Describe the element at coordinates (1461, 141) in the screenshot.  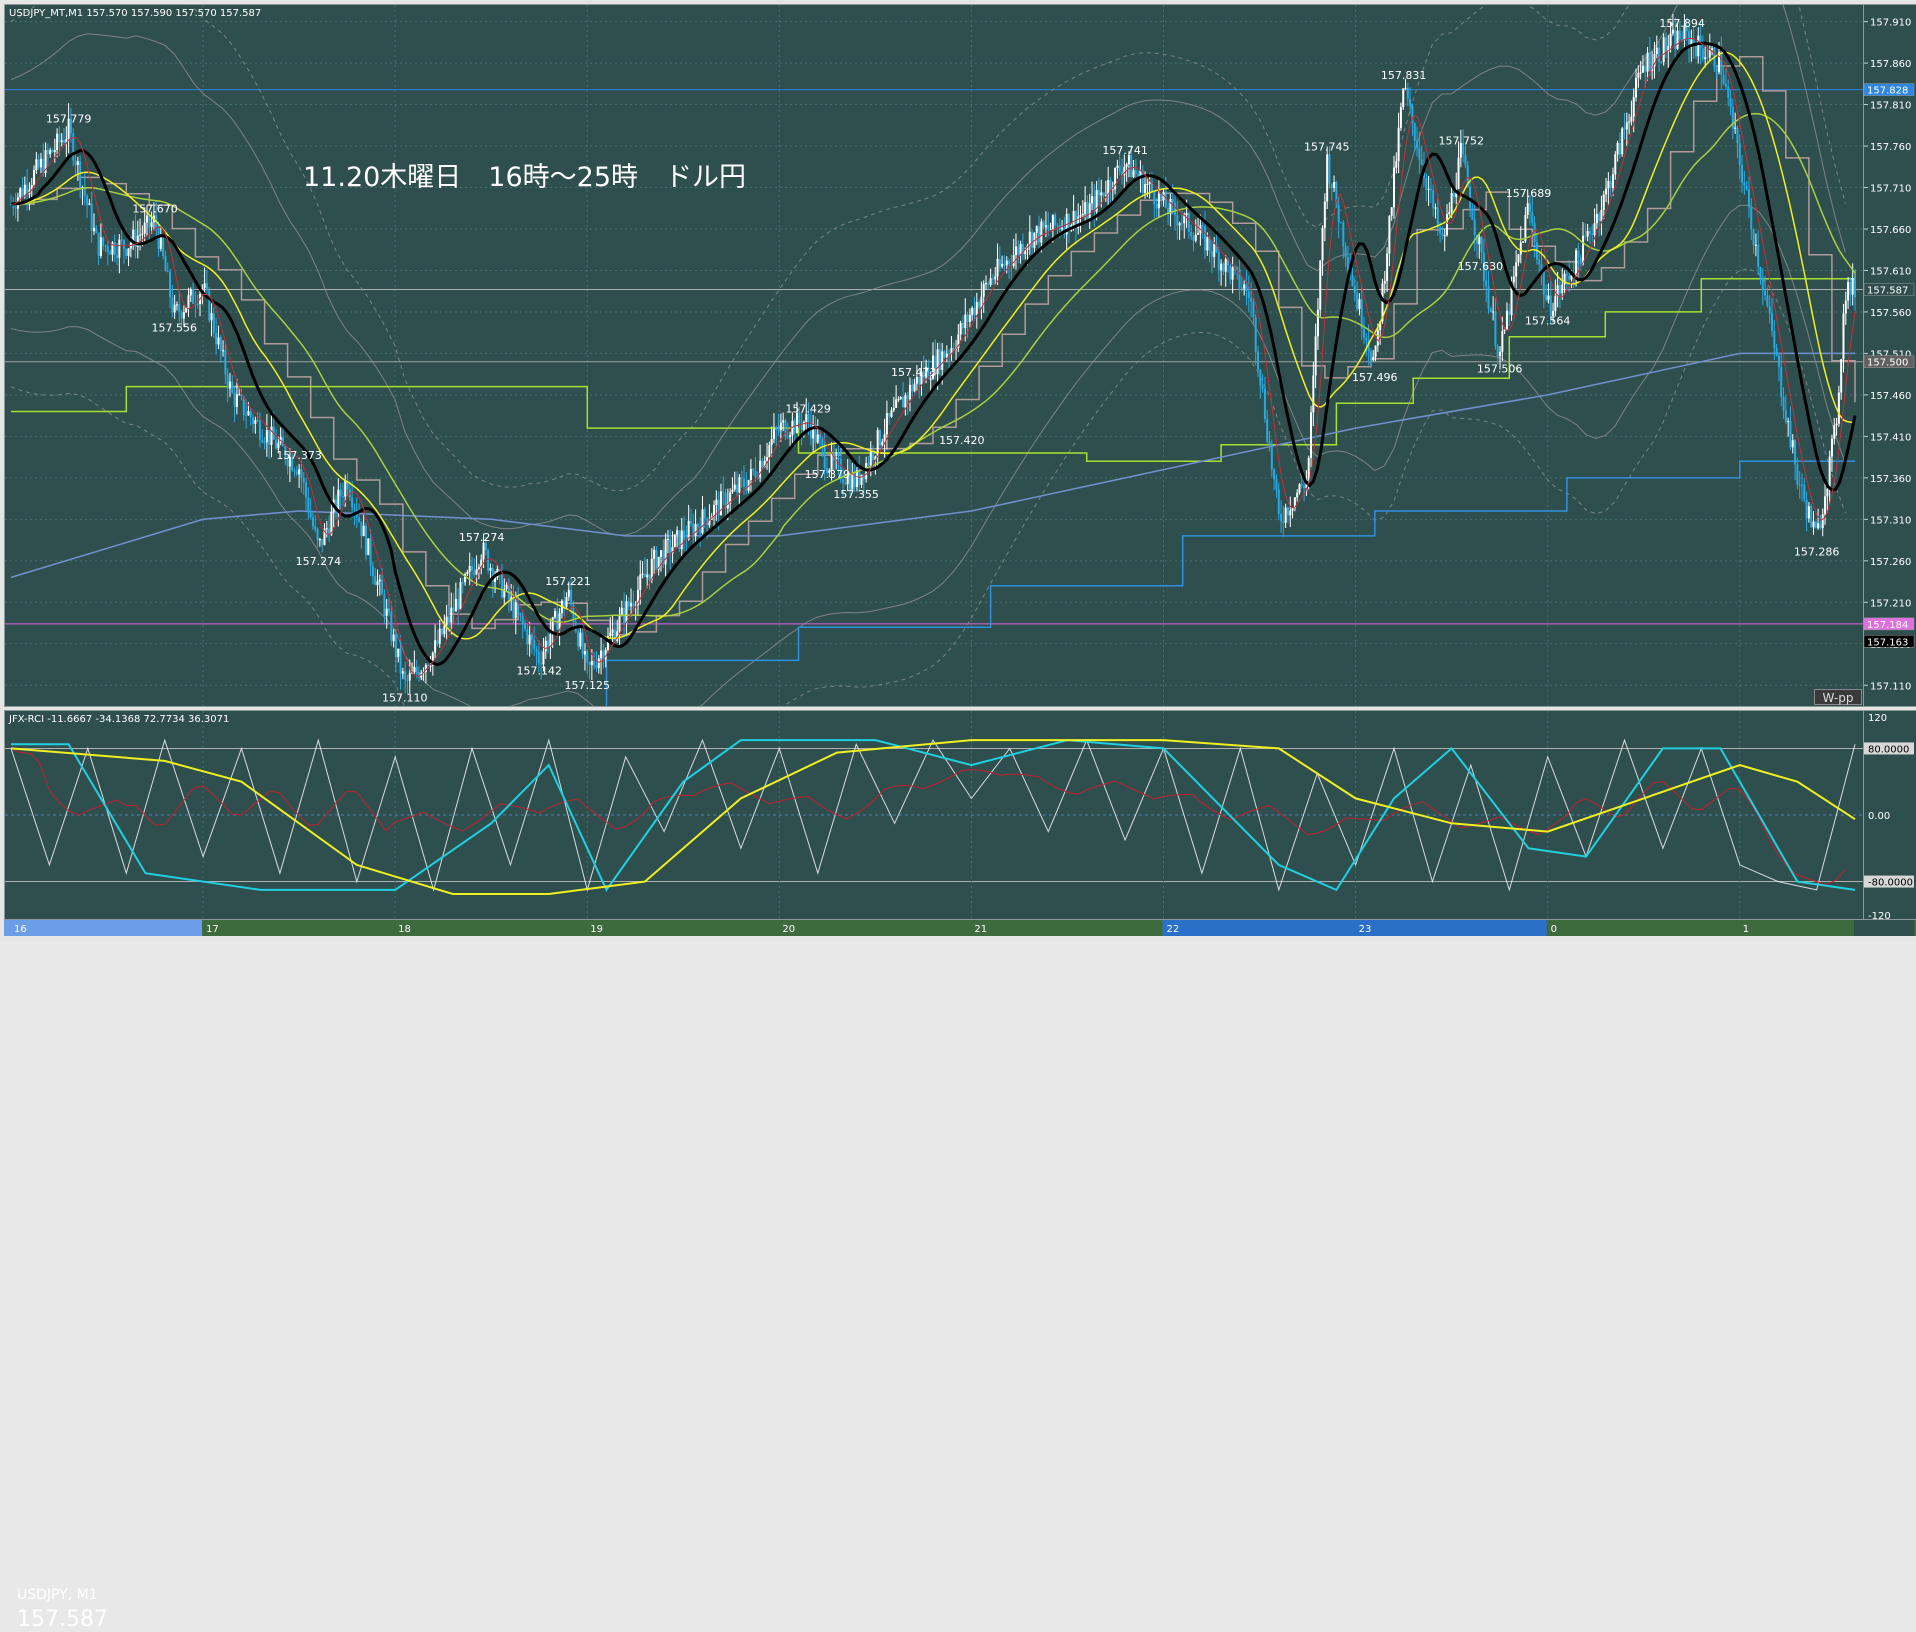
I see `price-label: 157.752` at that location.